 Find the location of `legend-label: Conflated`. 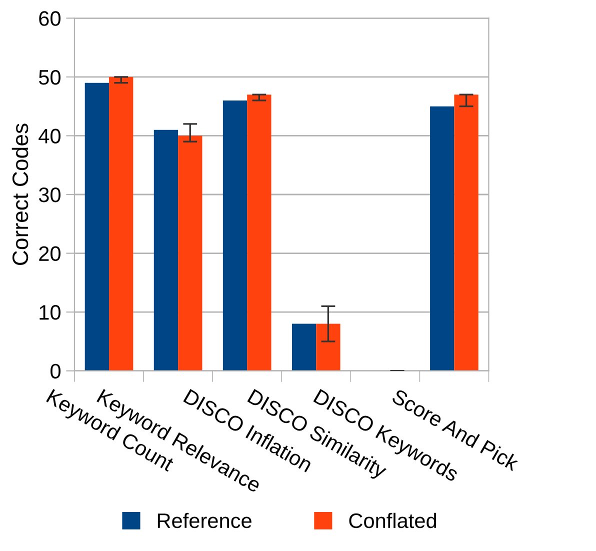

legend-label: Conflated is located at coordinates (392, 520).